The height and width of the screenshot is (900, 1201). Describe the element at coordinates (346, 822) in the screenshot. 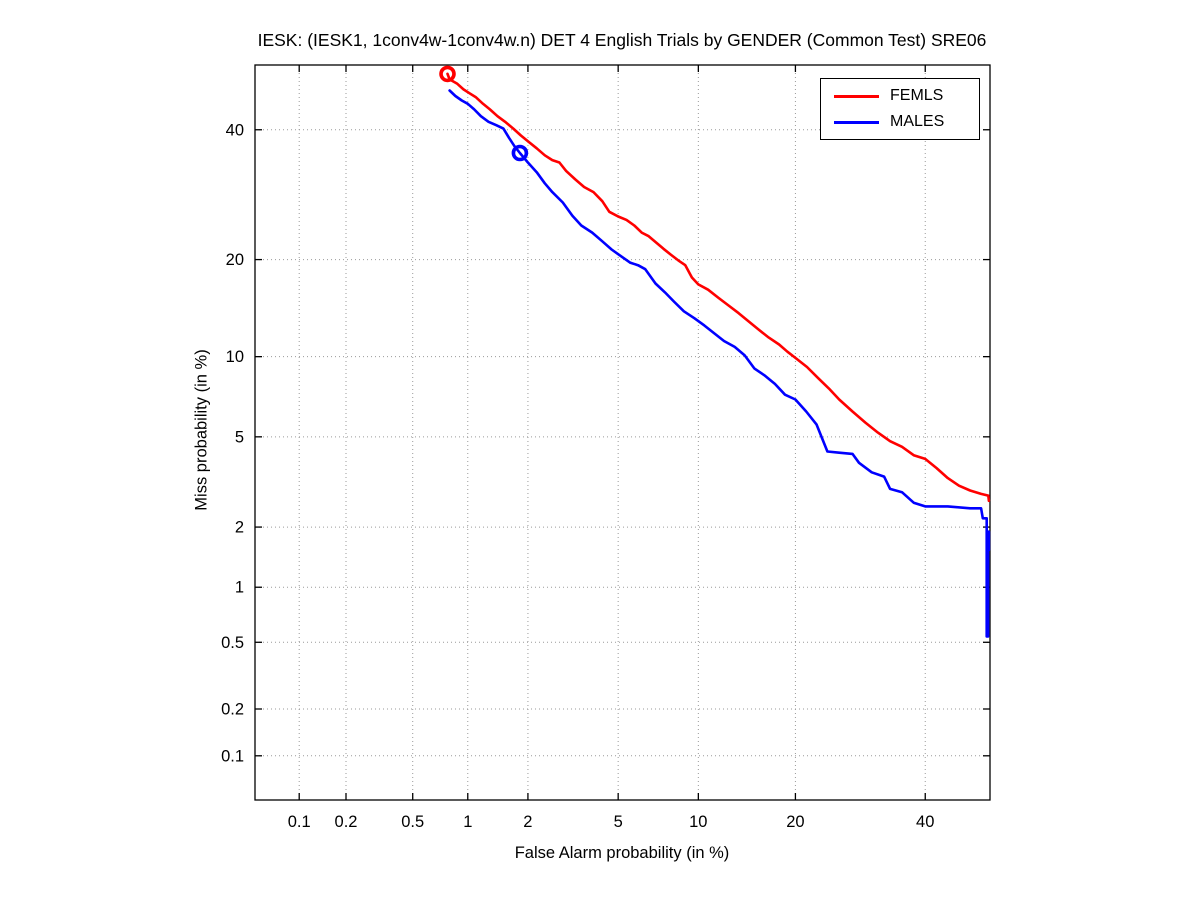

I see `x-tick-label: 0.2` at that location.